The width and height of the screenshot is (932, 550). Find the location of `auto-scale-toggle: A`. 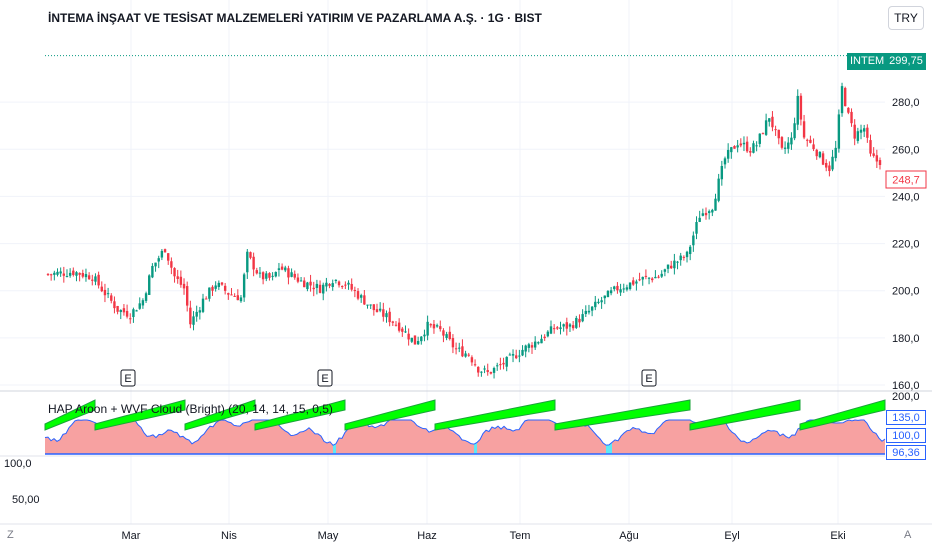

auto-scale-toggle: A is located at coordinates (908, 535).